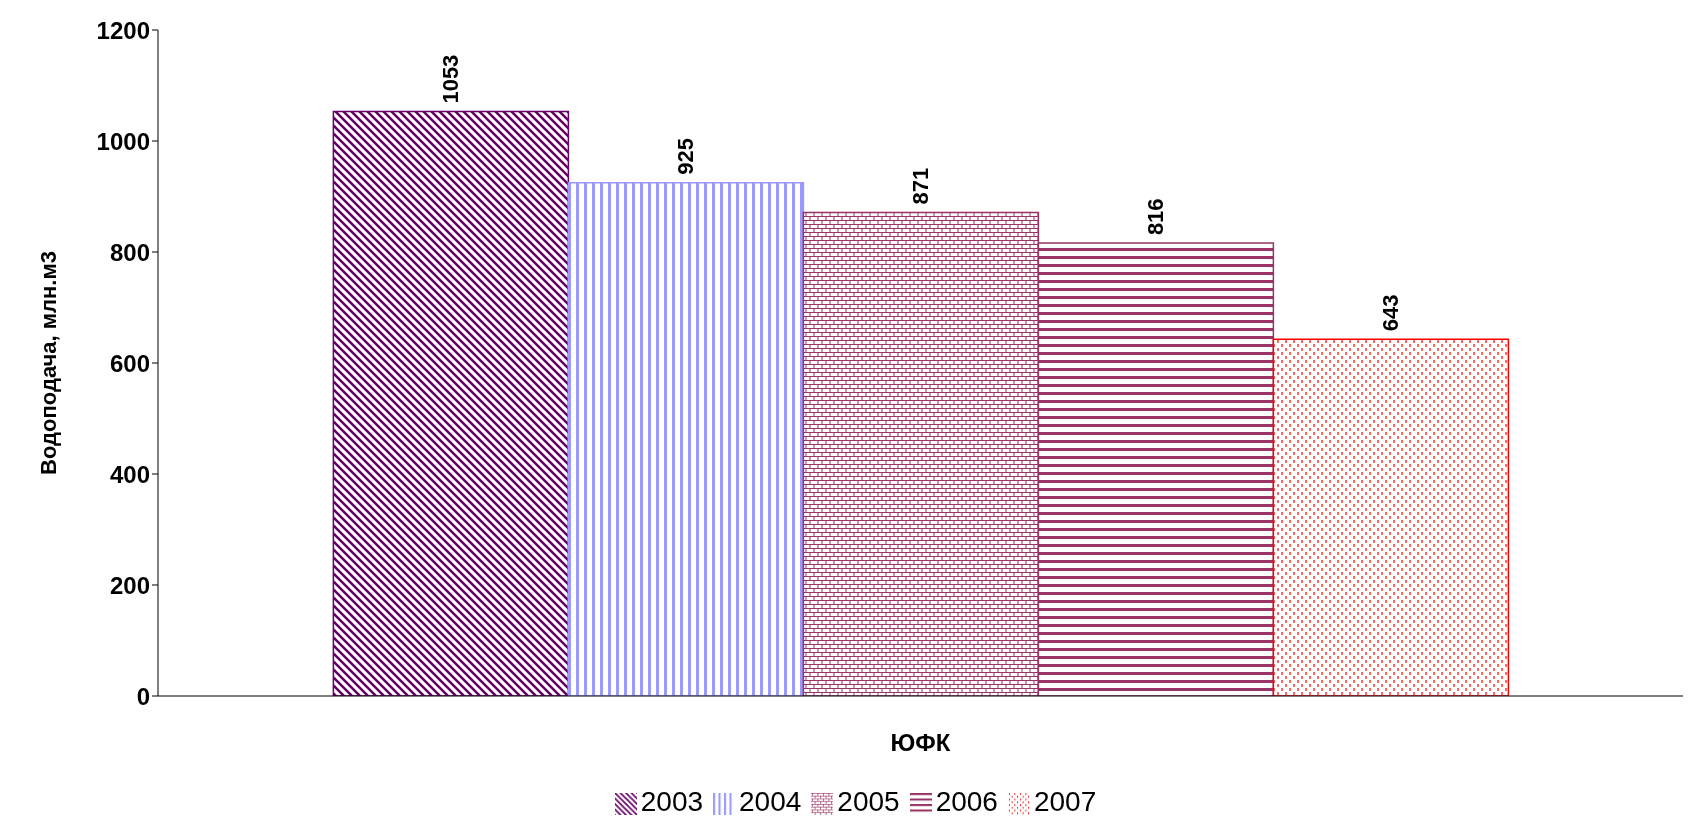 This screenshot has width=1701, height=837. What do you see at coordinates (920, 743) in the screenshot?
I see `x-tick-label: ЮФК` at bounding box center [920, 743].